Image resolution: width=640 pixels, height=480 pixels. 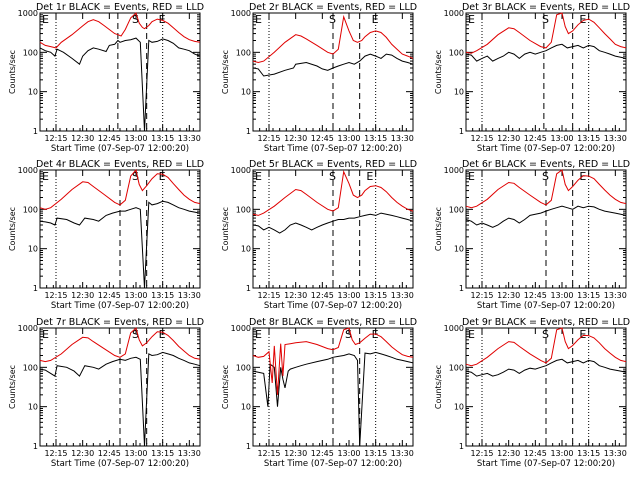 I want to click on panel-title: Det 8r BLACK = Events, RED = LLD, so click(x=333, y=322).